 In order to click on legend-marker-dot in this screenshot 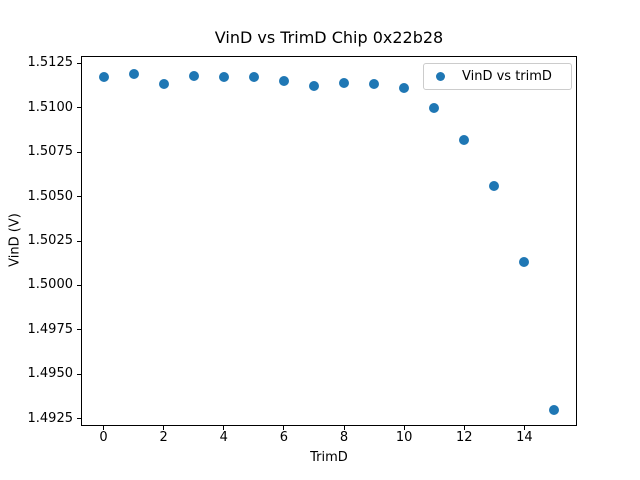, I will do `click(440, 76)`.